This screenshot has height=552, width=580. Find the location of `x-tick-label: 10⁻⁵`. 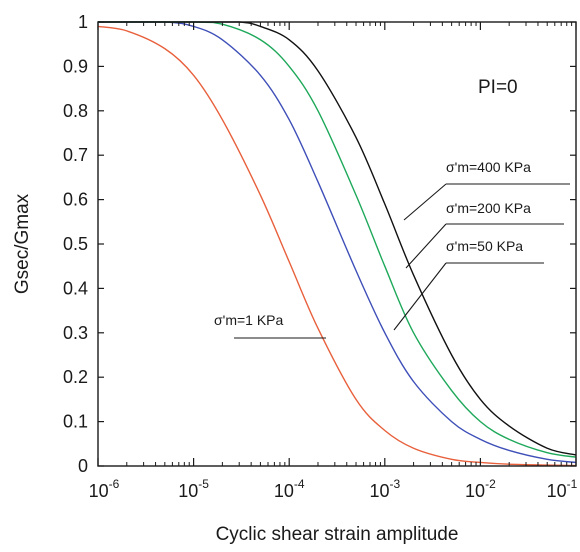

x-tick-label: 10⁻⁵ is located at coordinates (193, 489).